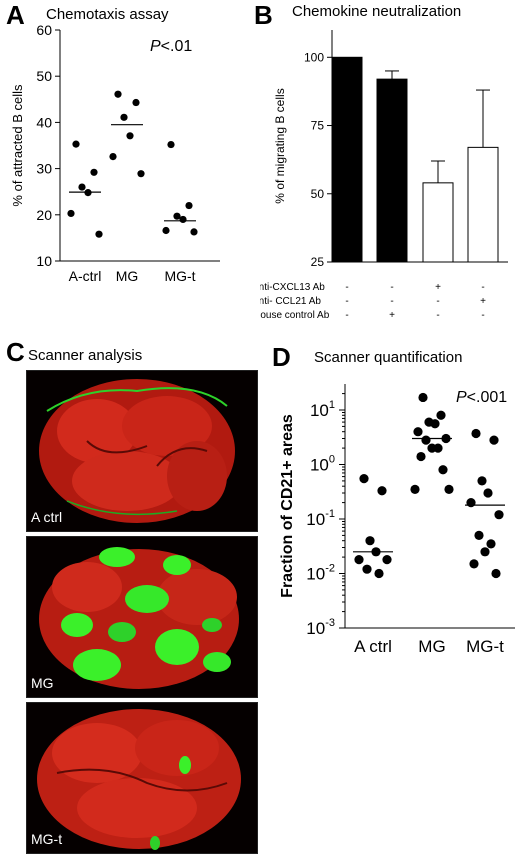 This screenshot has width=520, height=856. What do you see at coordinates (320, 627) in the screenshot?
I see `y-tick-label: 10⁻³` at bounding box center [320, 627].